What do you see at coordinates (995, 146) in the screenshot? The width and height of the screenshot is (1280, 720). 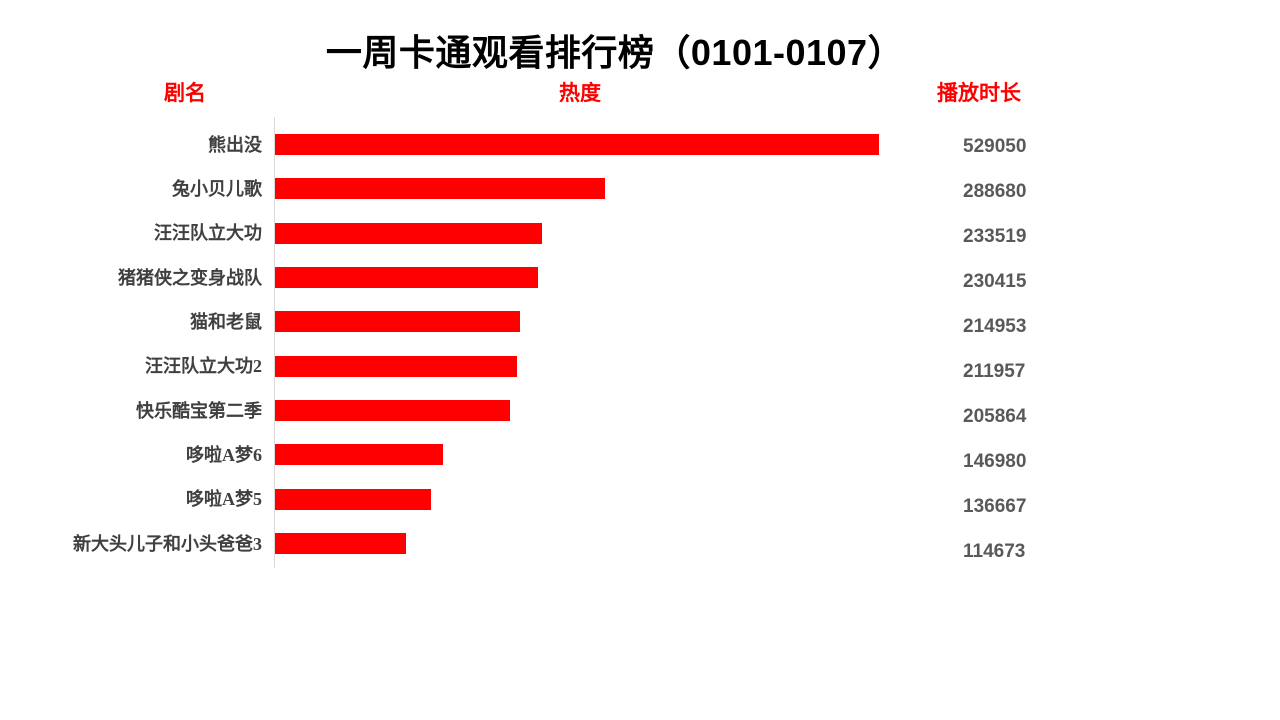 I see `row-value: 529050` at bounding box center [995, 146].